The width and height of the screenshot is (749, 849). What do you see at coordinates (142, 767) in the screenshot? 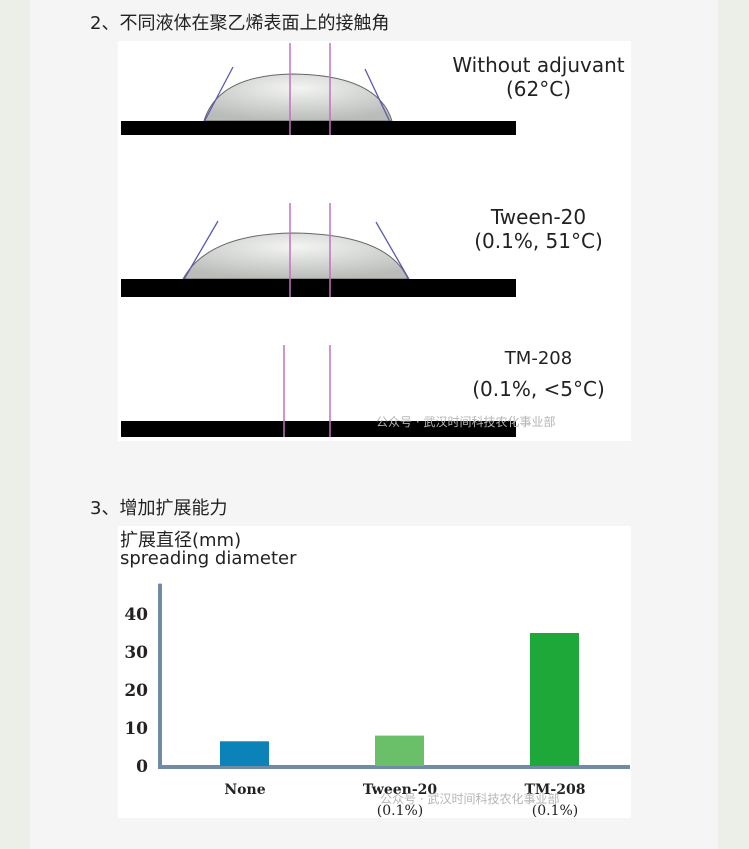
I see `y-tick-label: 0` at bounding box center [142, 767].